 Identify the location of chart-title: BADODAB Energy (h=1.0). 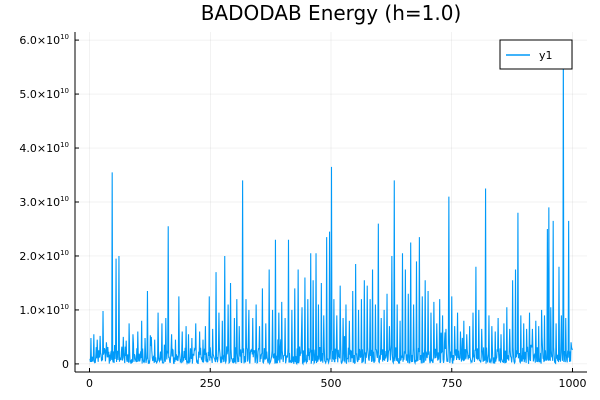
(331, 13).